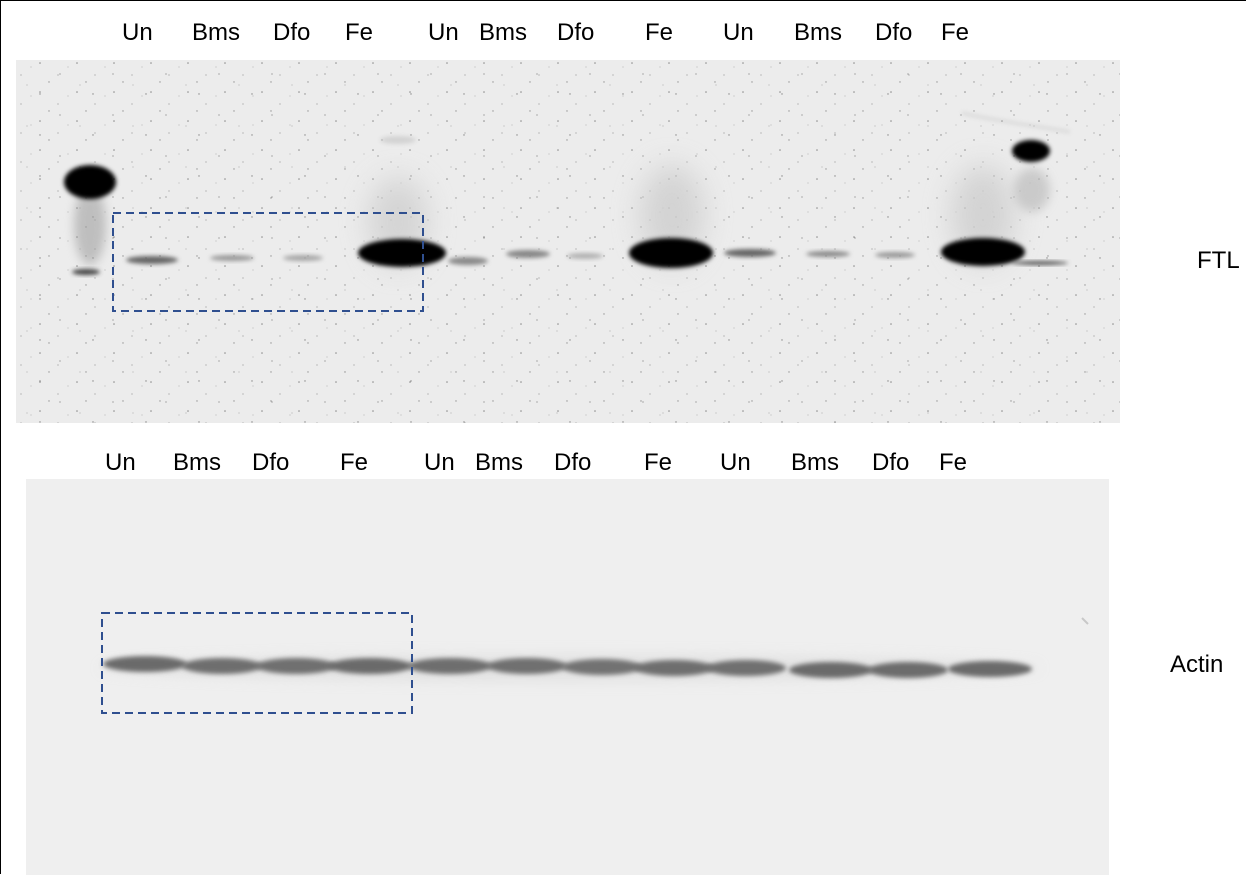  I want to click on top-lane-label-2: Bms, so click(216, 32).